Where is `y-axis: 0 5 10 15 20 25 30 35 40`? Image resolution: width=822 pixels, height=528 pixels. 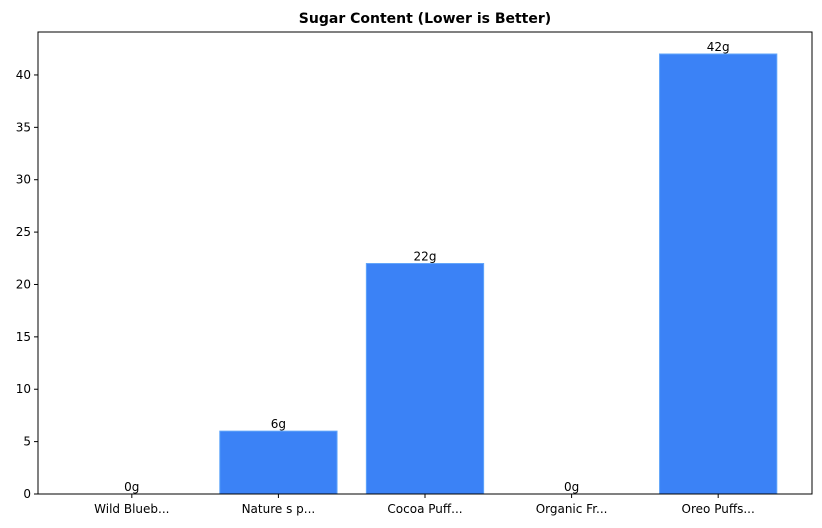
y-axis: 0 5 10 15 20 25 30 35 40 is located at coordinates (27, 284).